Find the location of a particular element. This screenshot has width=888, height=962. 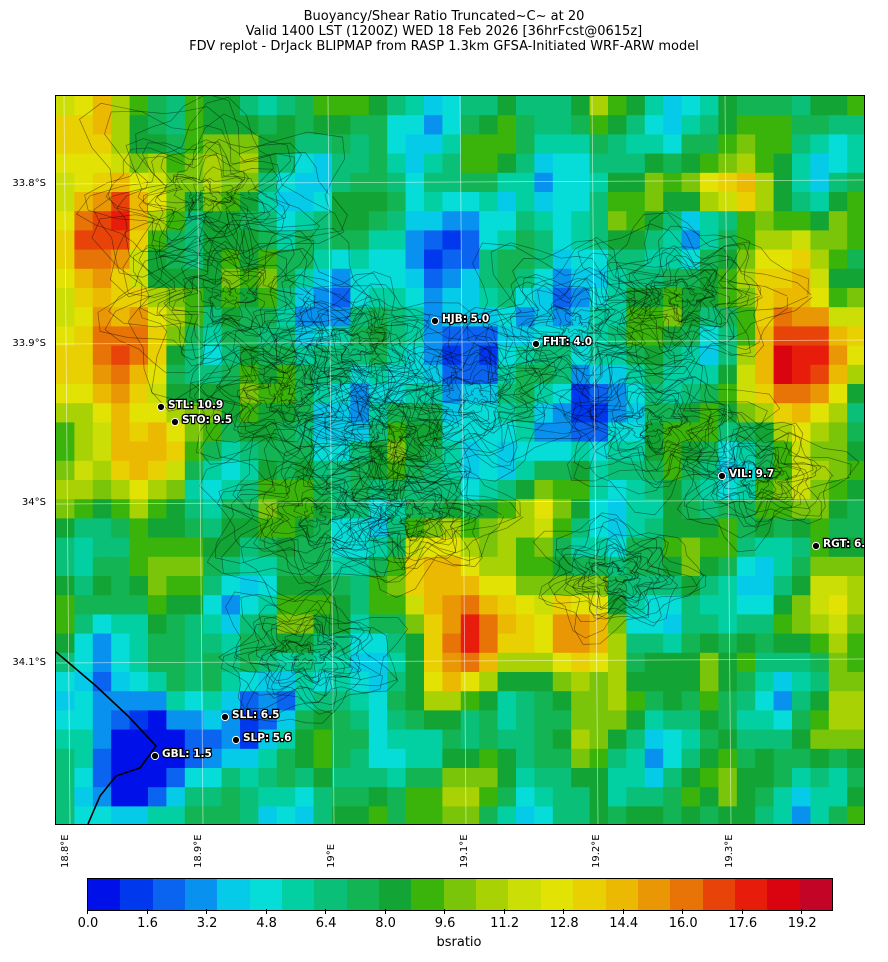

station-marker-gbl is located at coordinates (155, 756).